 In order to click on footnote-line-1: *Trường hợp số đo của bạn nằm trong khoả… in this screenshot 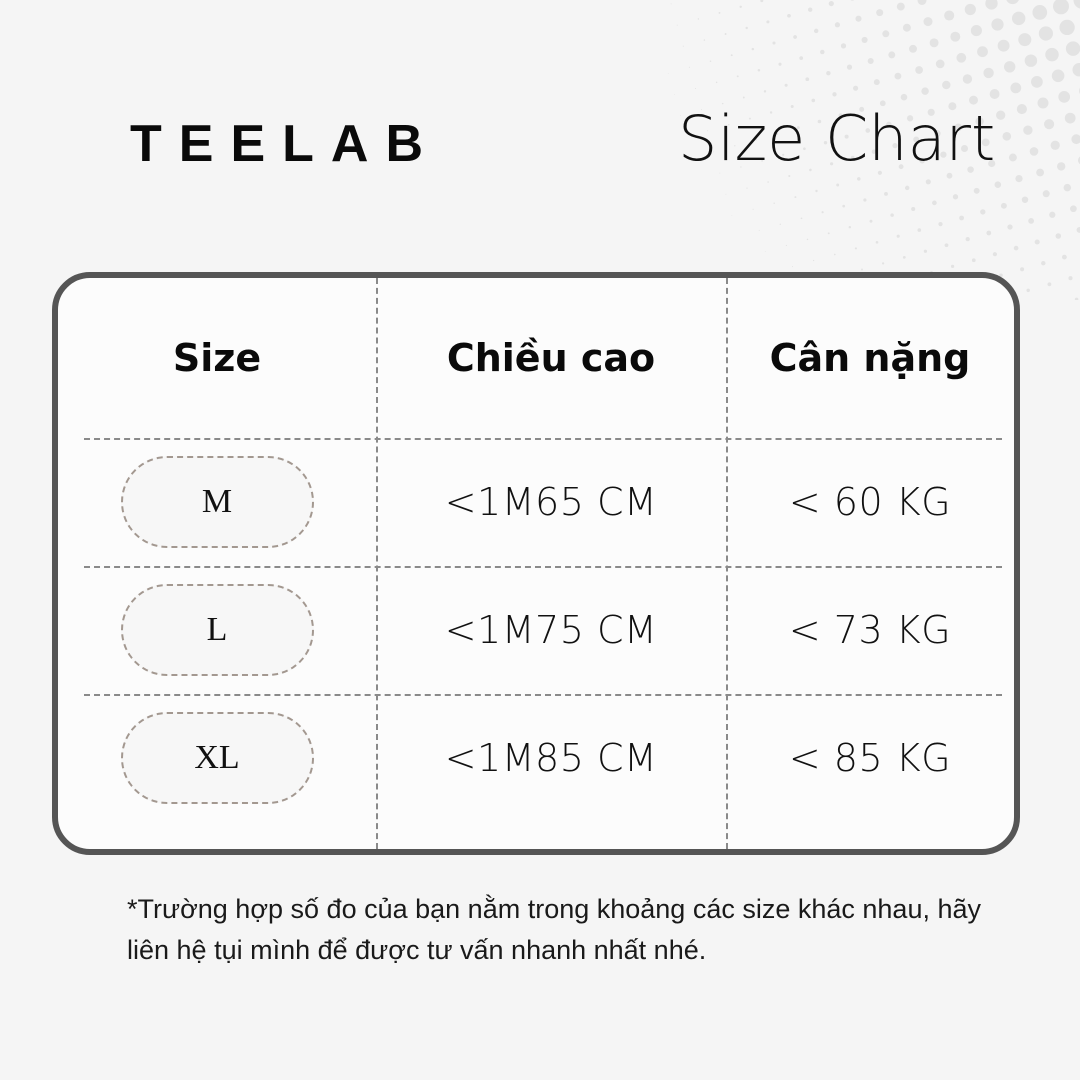, I will do `click(554, 909)`.